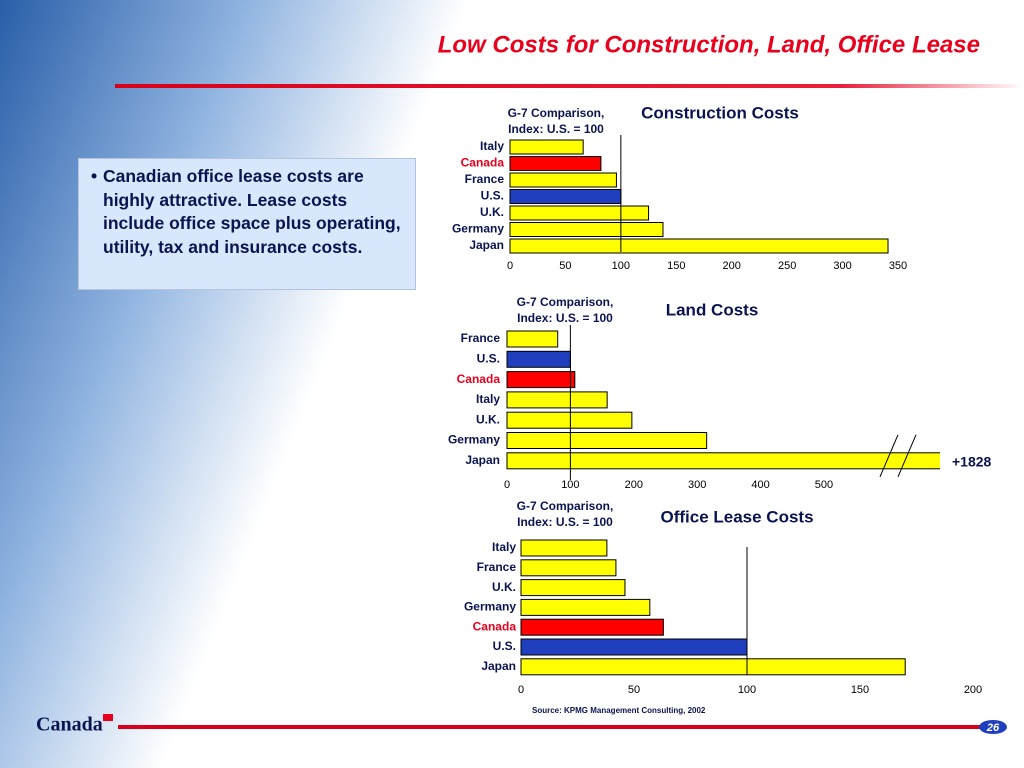 This screenshot has width=1024, height=768. I want to click on source: Source: KPMG Management Consulting, 2002, so click(619, 710).